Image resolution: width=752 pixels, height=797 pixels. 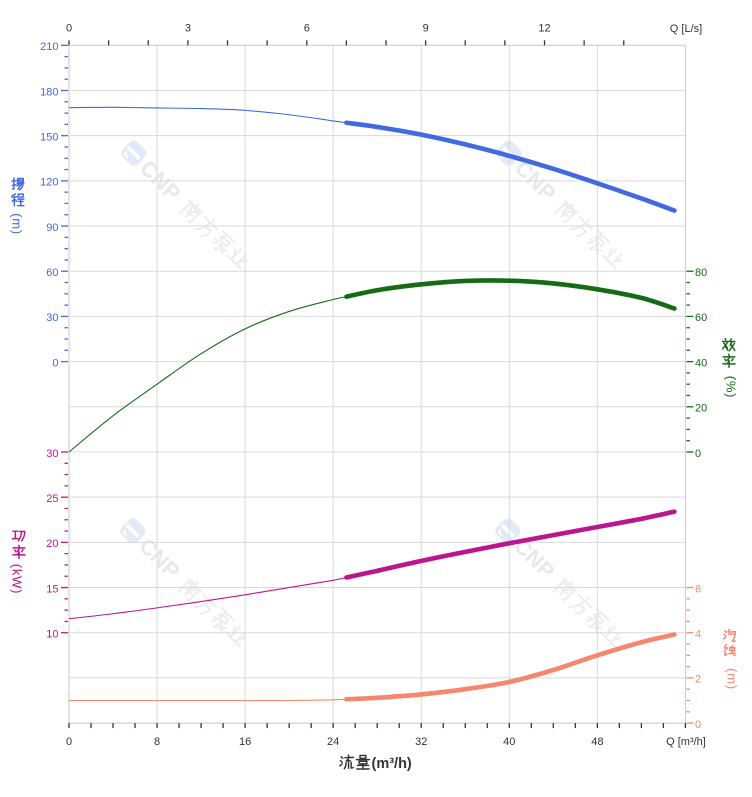 What do you see at coordinates (544, 29) in the screenshot?
I see `svg-text: 12` at bounding box center [544, 29].